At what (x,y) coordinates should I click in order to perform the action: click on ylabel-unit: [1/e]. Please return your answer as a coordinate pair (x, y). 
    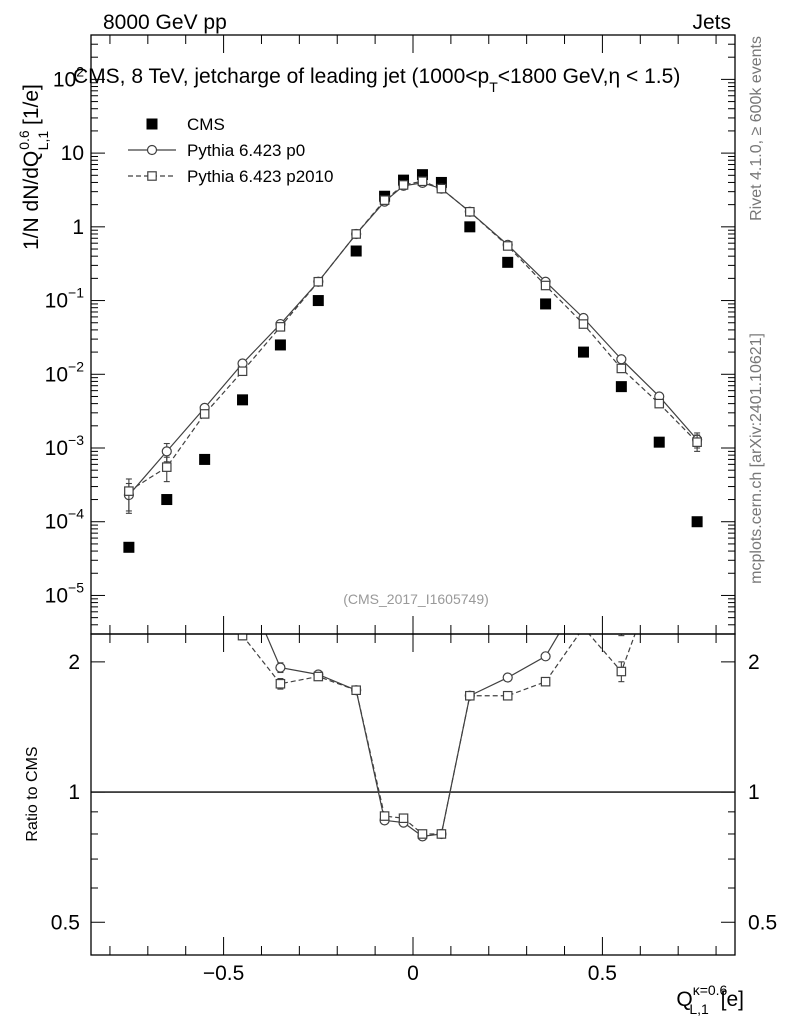
    Looking at the image, I should click on (31, 107).